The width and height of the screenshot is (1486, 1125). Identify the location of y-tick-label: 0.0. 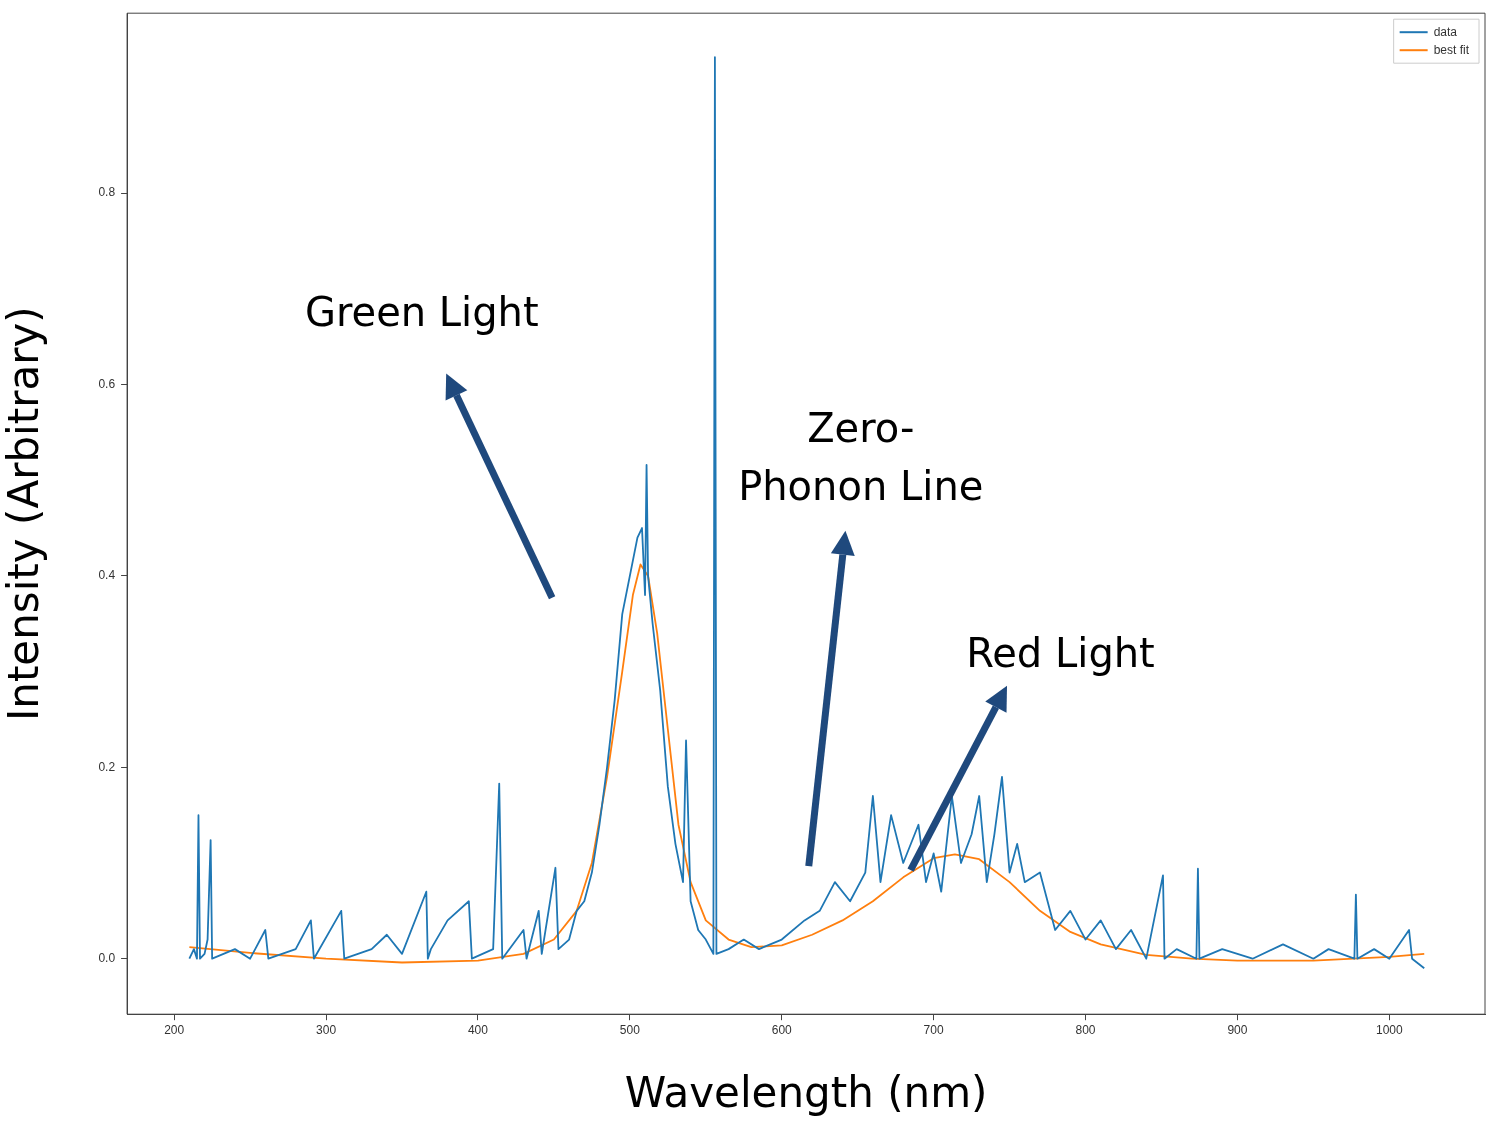
(107, 958).